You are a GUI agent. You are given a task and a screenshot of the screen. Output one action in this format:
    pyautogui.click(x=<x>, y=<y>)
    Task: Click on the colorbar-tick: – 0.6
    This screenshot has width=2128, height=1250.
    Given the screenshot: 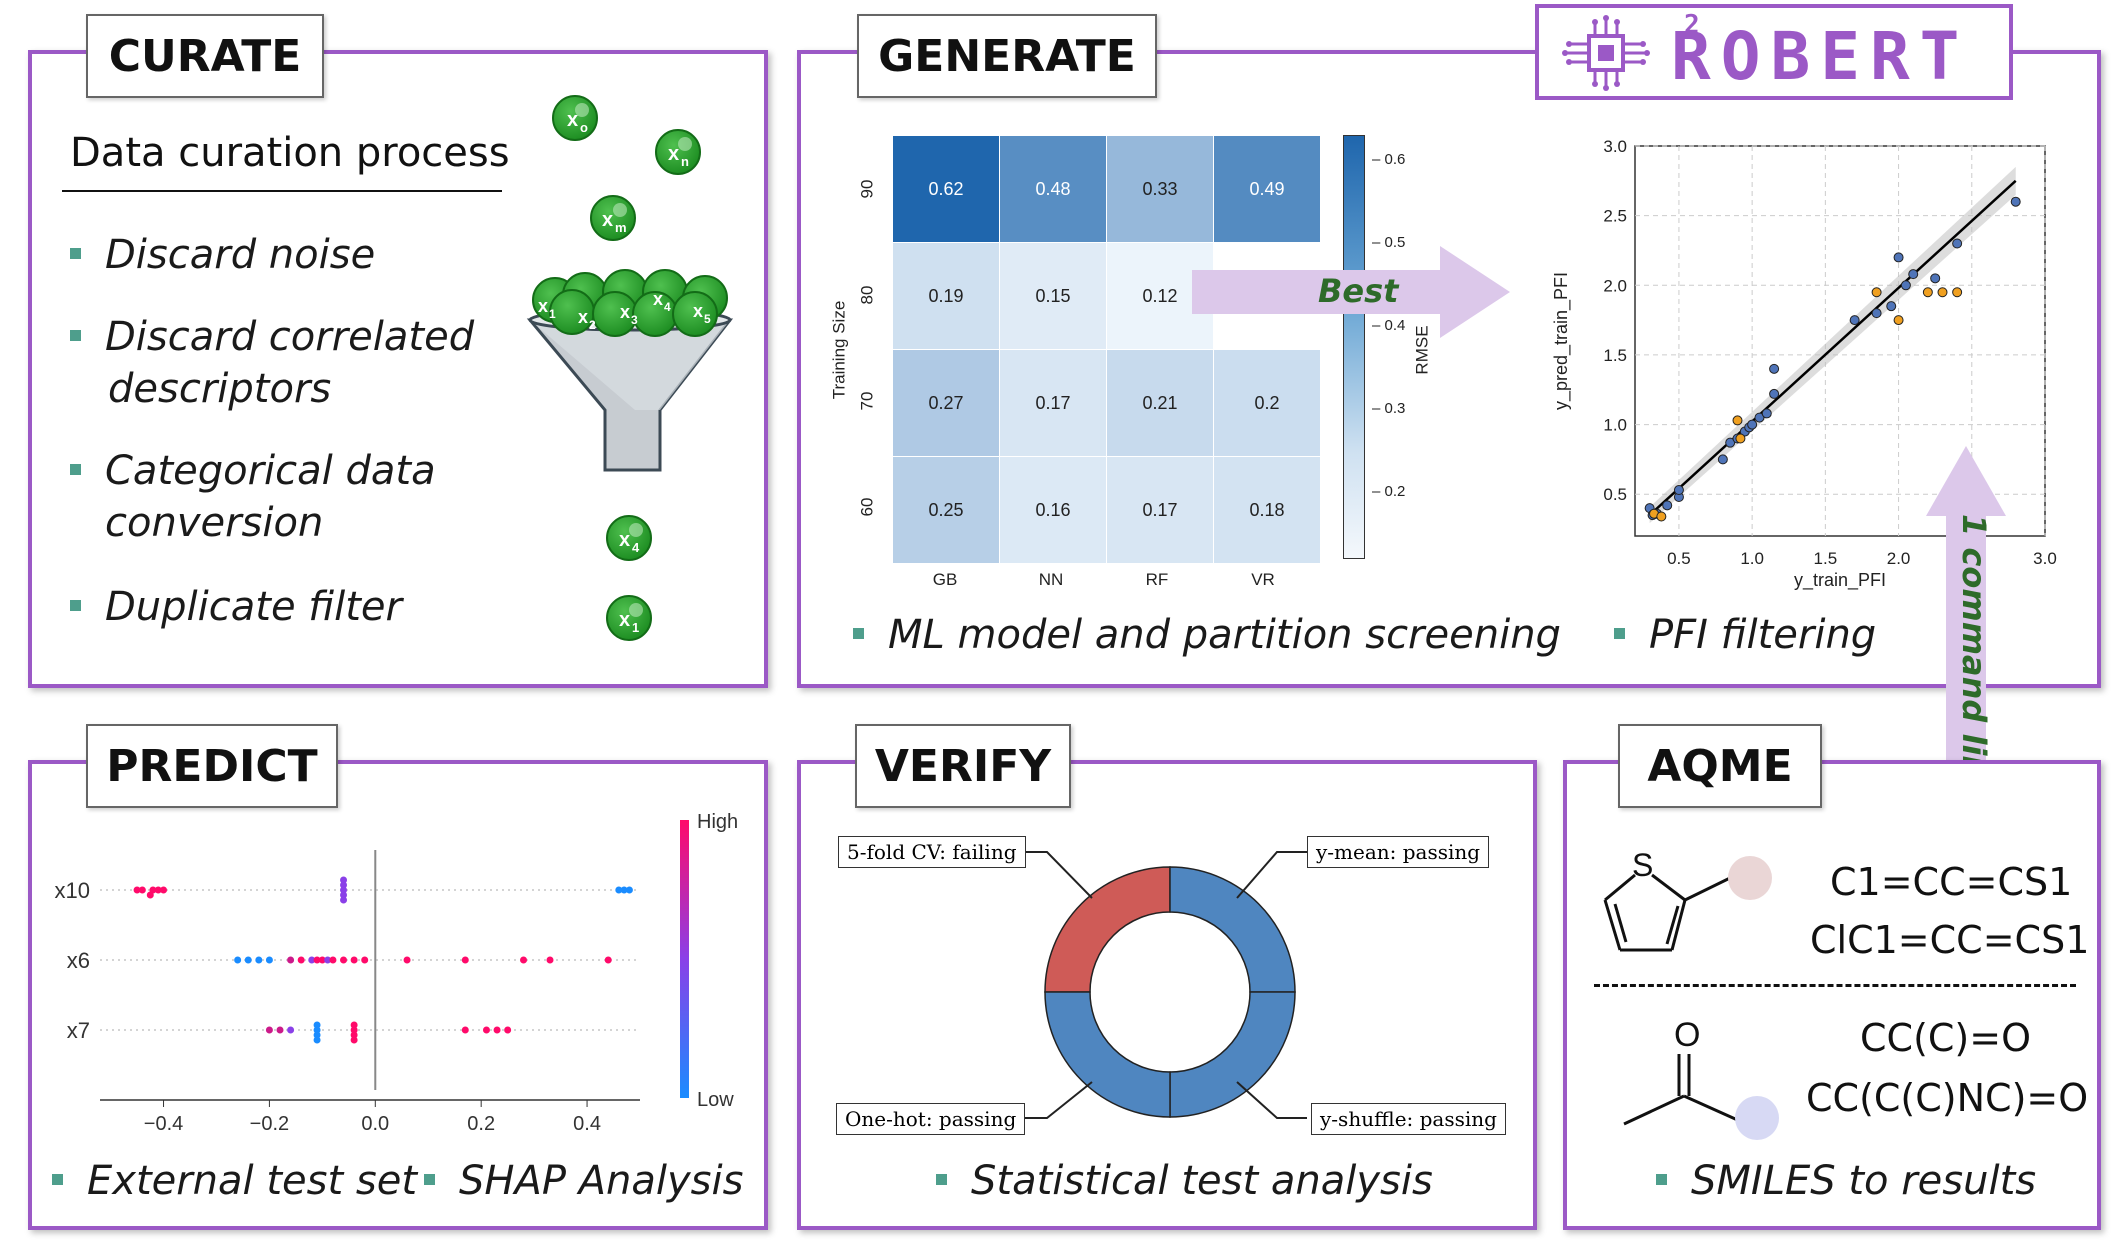 What is the action you would take?
    pyautogui.click(x=1389, y=159)
    